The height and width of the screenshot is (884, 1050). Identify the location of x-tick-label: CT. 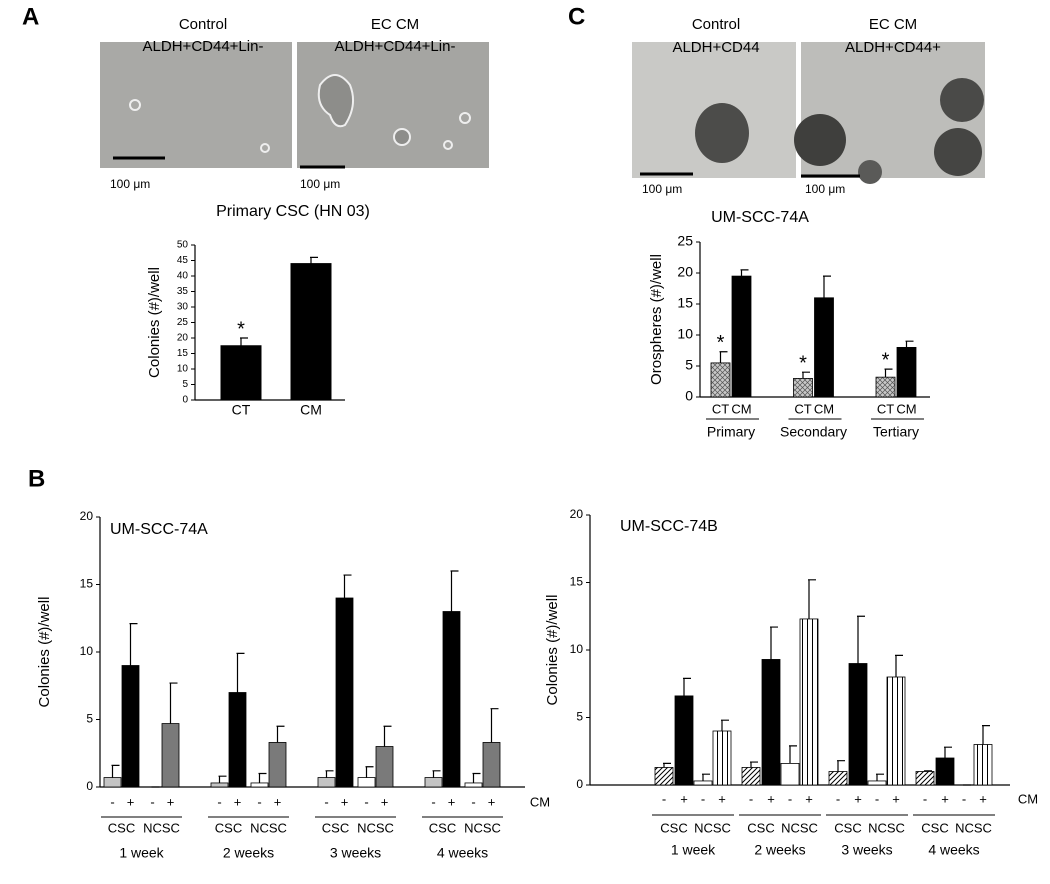
(241, 410).